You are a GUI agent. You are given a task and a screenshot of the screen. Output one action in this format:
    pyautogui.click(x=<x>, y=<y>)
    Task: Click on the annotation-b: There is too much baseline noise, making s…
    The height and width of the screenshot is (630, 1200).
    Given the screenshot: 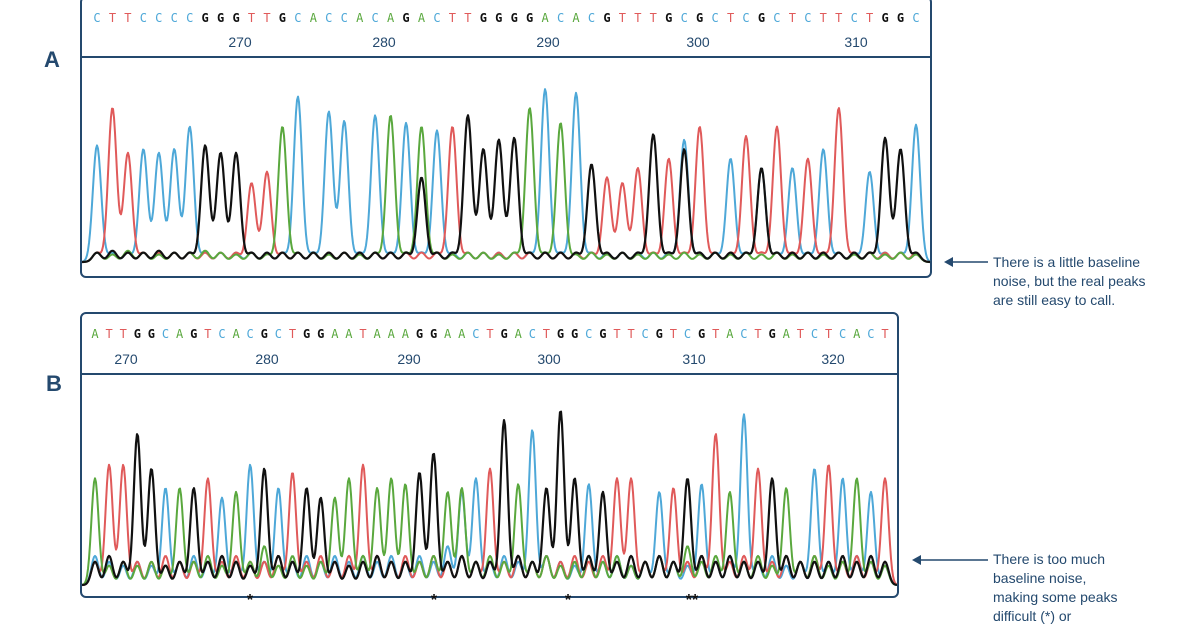 What is the action you would take?
    pyautogui.click(x=1055, y=588)
    